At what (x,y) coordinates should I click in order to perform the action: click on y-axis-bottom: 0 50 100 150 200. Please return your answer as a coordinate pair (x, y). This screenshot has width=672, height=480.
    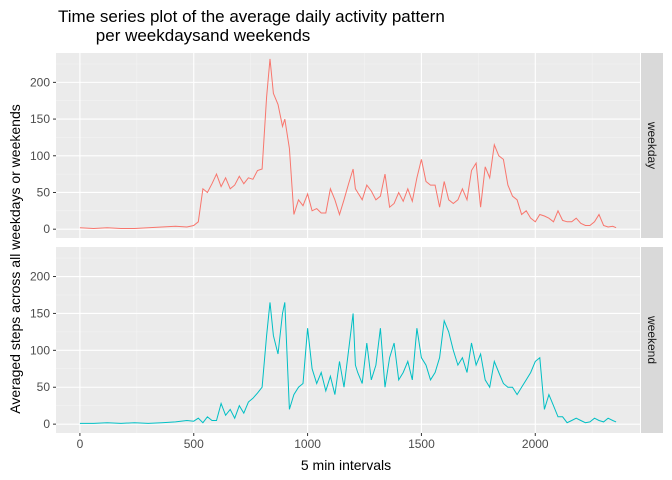
    Looking at the image, I should click on (43, 350).